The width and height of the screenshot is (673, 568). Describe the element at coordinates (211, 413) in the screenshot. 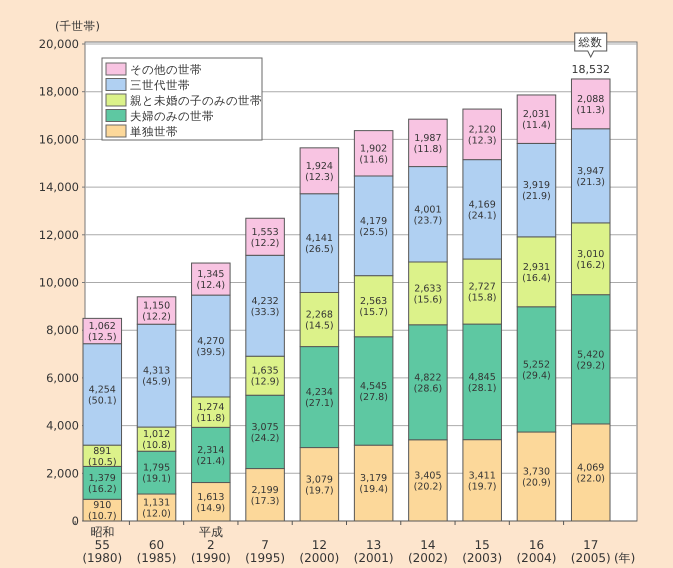

I see `data-label: 1,274 (11.8)` at that location.